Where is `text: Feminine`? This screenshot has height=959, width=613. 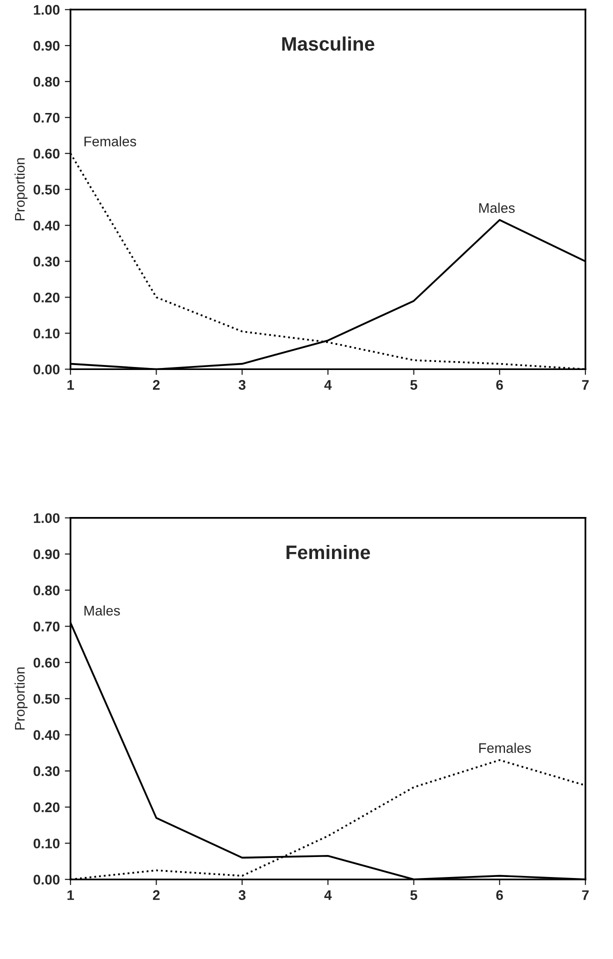 text: Feminine is located at coordinates (328, 552).